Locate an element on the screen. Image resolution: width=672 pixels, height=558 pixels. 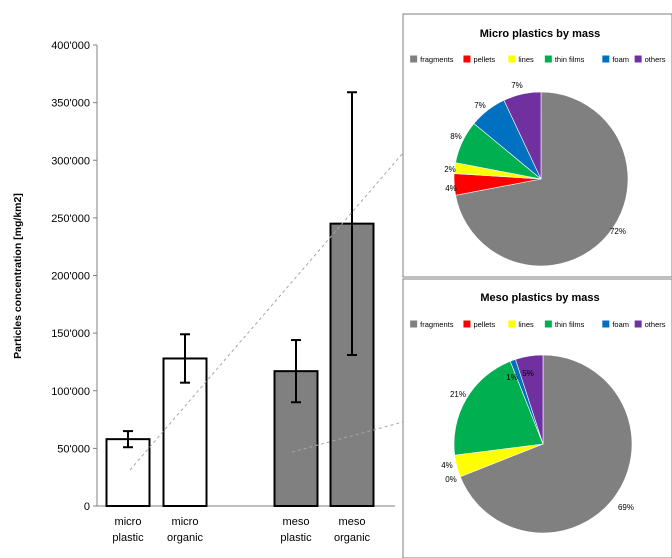
y-tick-label: 50'000 is located at coordinates (73, 449).